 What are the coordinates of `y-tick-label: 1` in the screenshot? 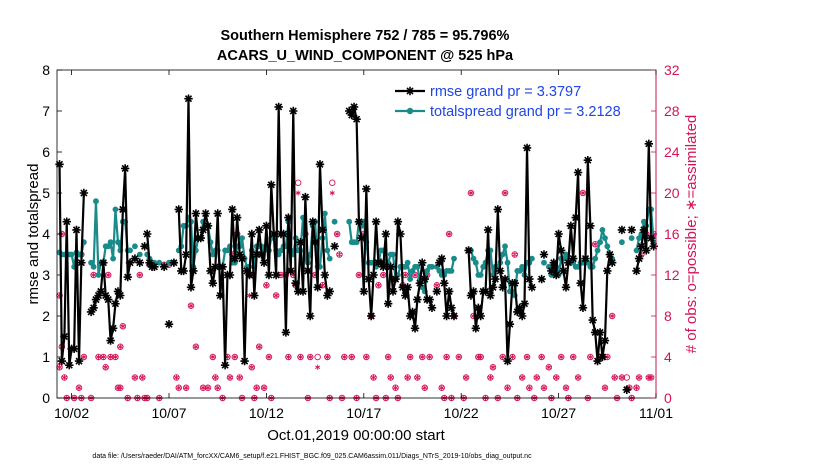 It's located at (46, 357).